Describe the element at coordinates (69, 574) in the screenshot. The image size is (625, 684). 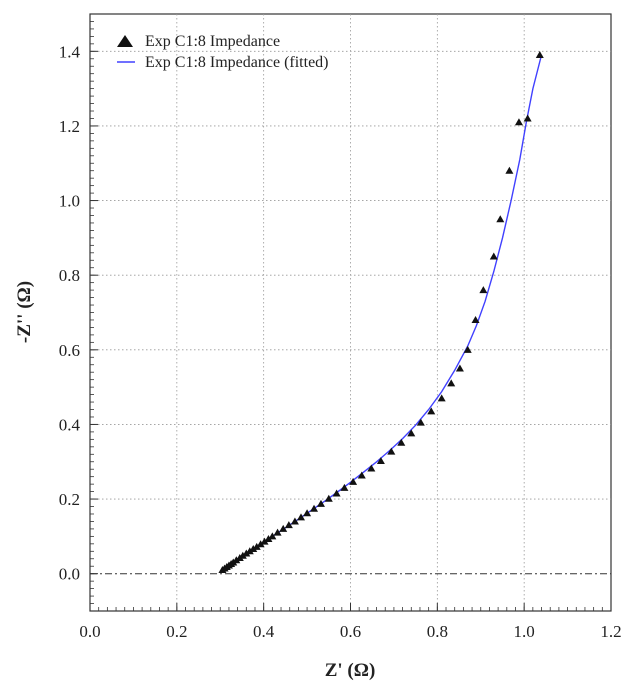
I see `y-tick-label: 0.0` at that location.